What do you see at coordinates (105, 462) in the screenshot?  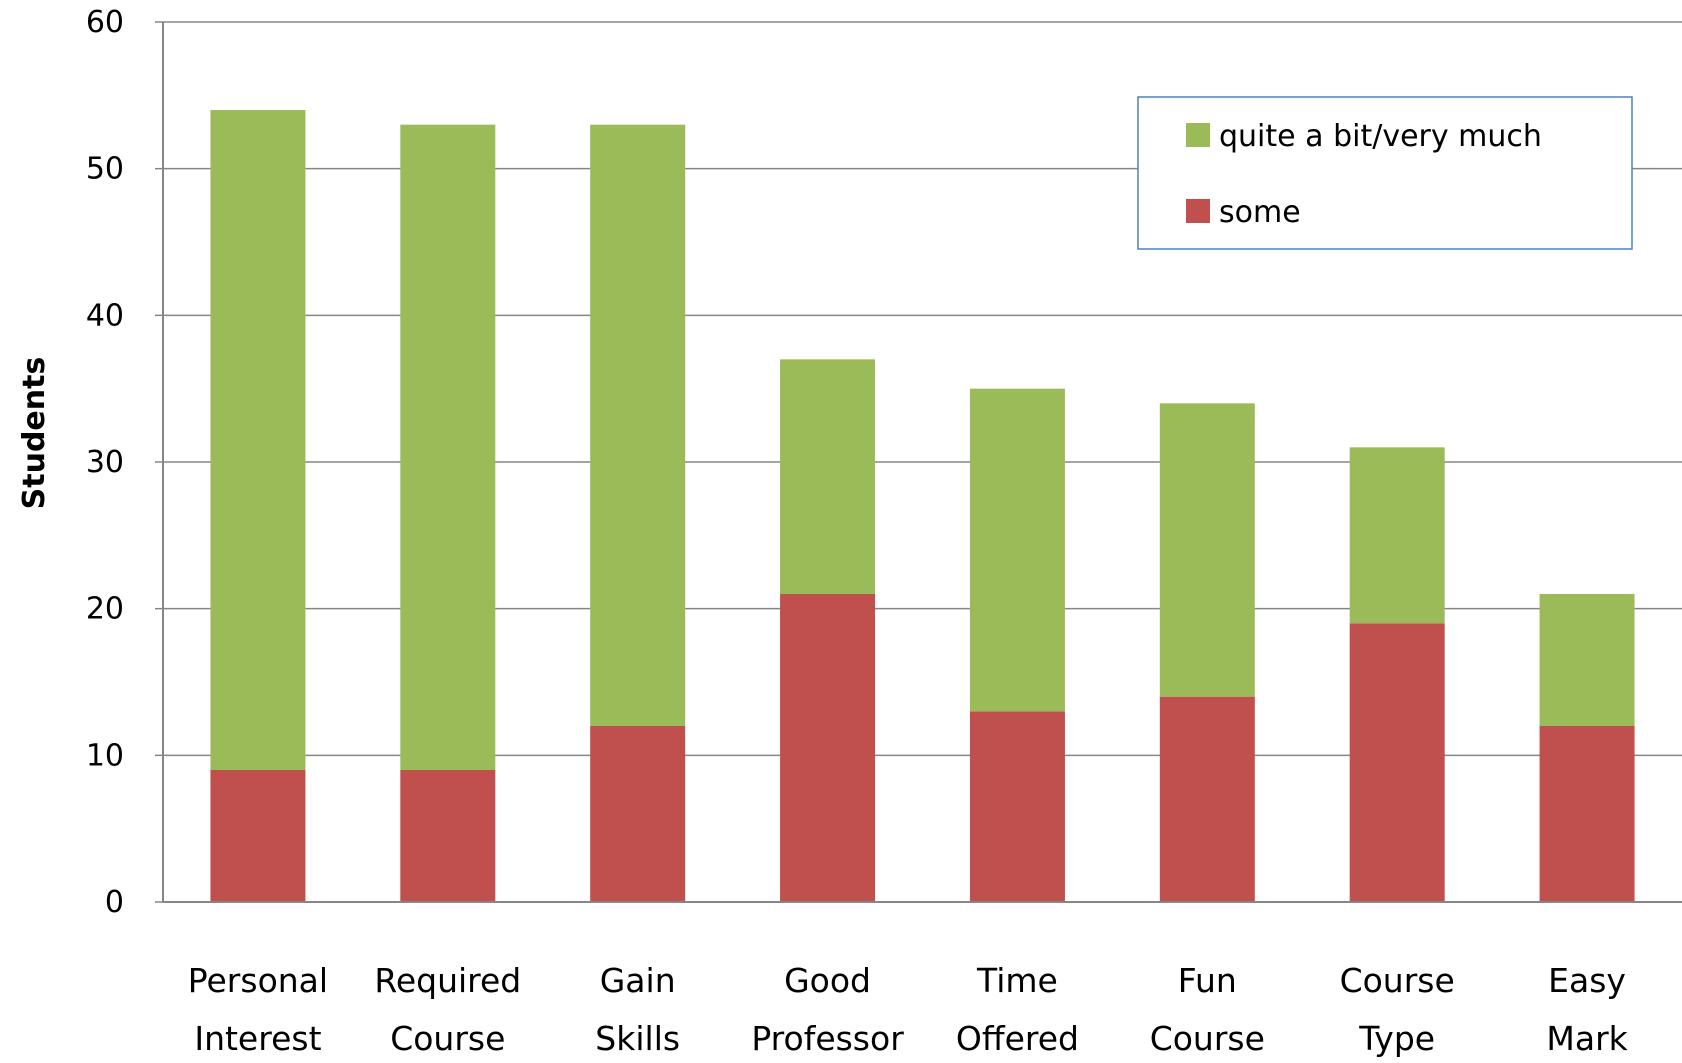 I see `y-tick-label: 30` at bounding box center [105, 462].